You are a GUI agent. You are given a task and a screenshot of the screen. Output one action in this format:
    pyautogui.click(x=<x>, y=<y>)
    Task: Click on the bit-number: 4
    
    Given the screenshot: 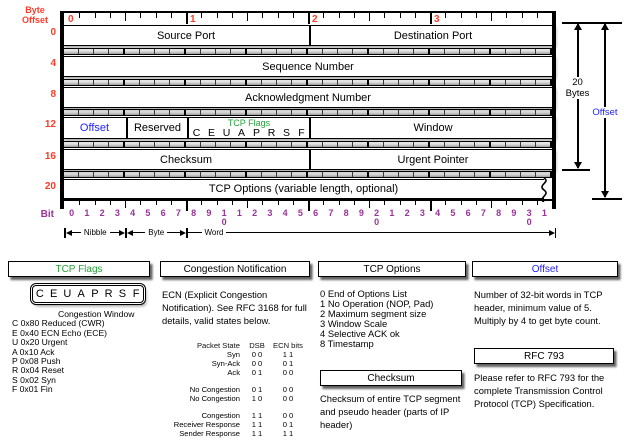 What is the action you would take?
    pyautogui.click(x=285, y=213)
    